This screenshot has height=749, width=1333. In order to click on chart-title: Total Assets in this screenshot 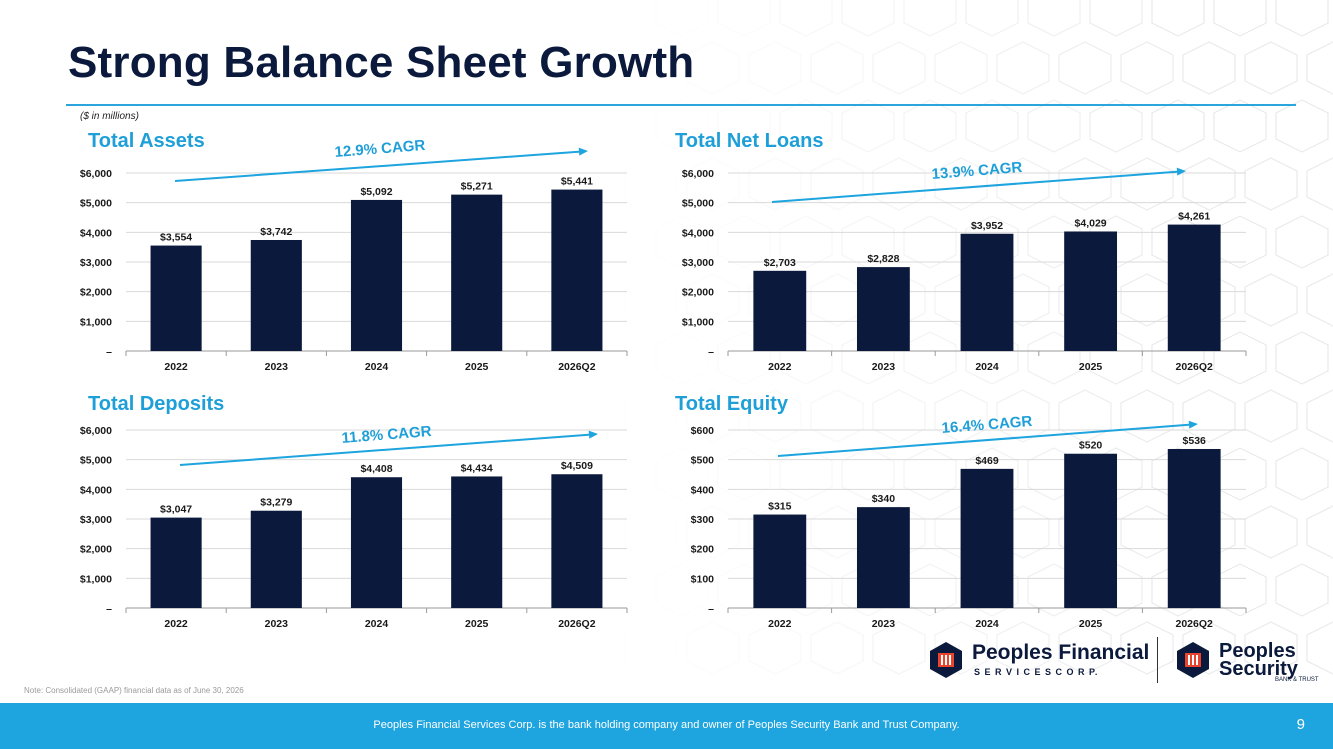, I will do `click(146, 141)`.